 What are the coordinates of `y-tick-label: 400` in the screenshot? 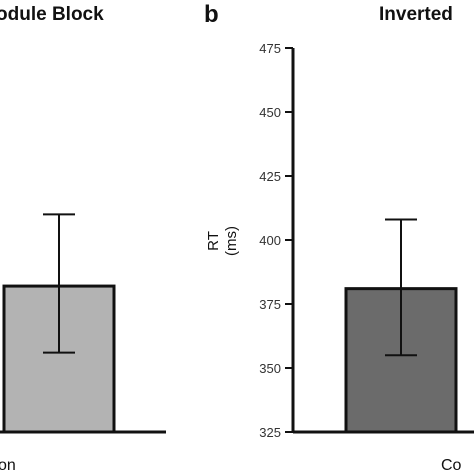 It's located at (270, 240).